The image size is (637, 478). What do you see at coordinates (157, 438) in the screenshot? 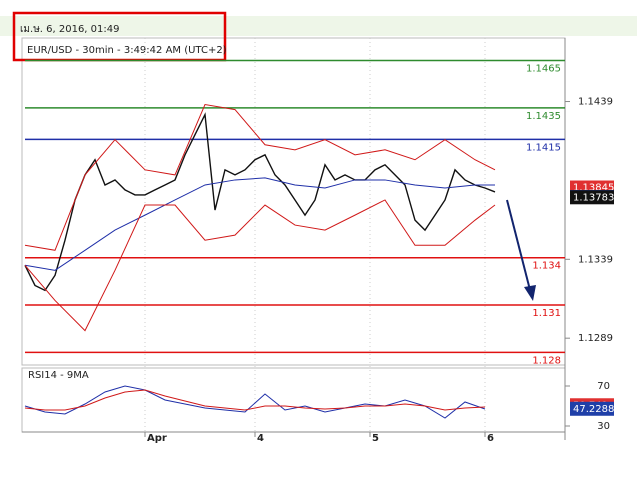
I see `x-tick-label: Apr` at bounding box center [157, 438].